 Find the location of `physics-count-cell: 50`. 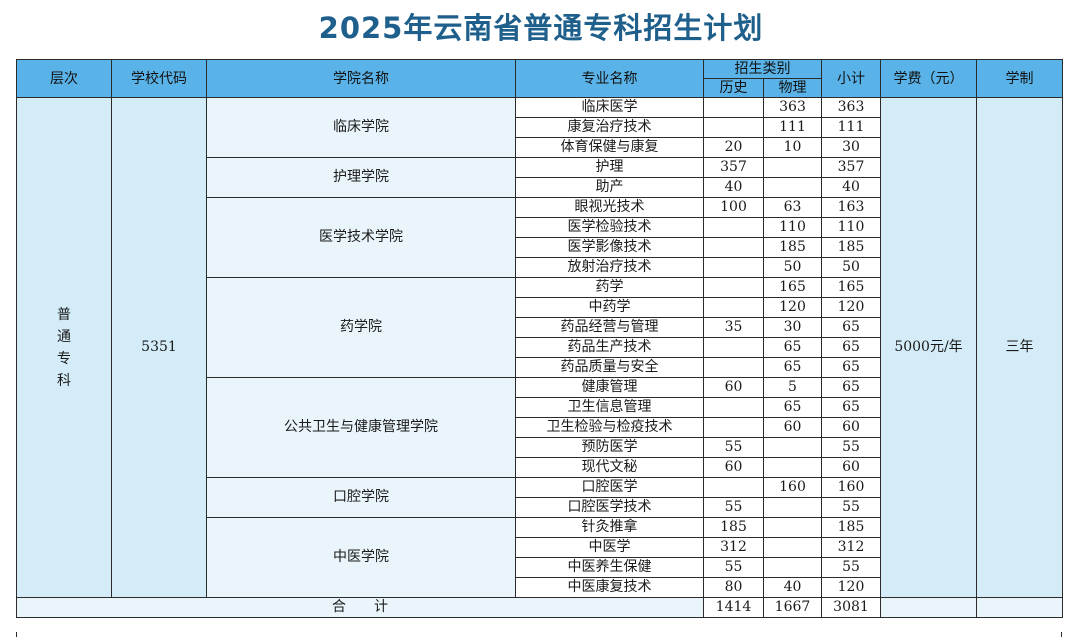

physics-count-cell: 50 is located at coordinates (792, 267).